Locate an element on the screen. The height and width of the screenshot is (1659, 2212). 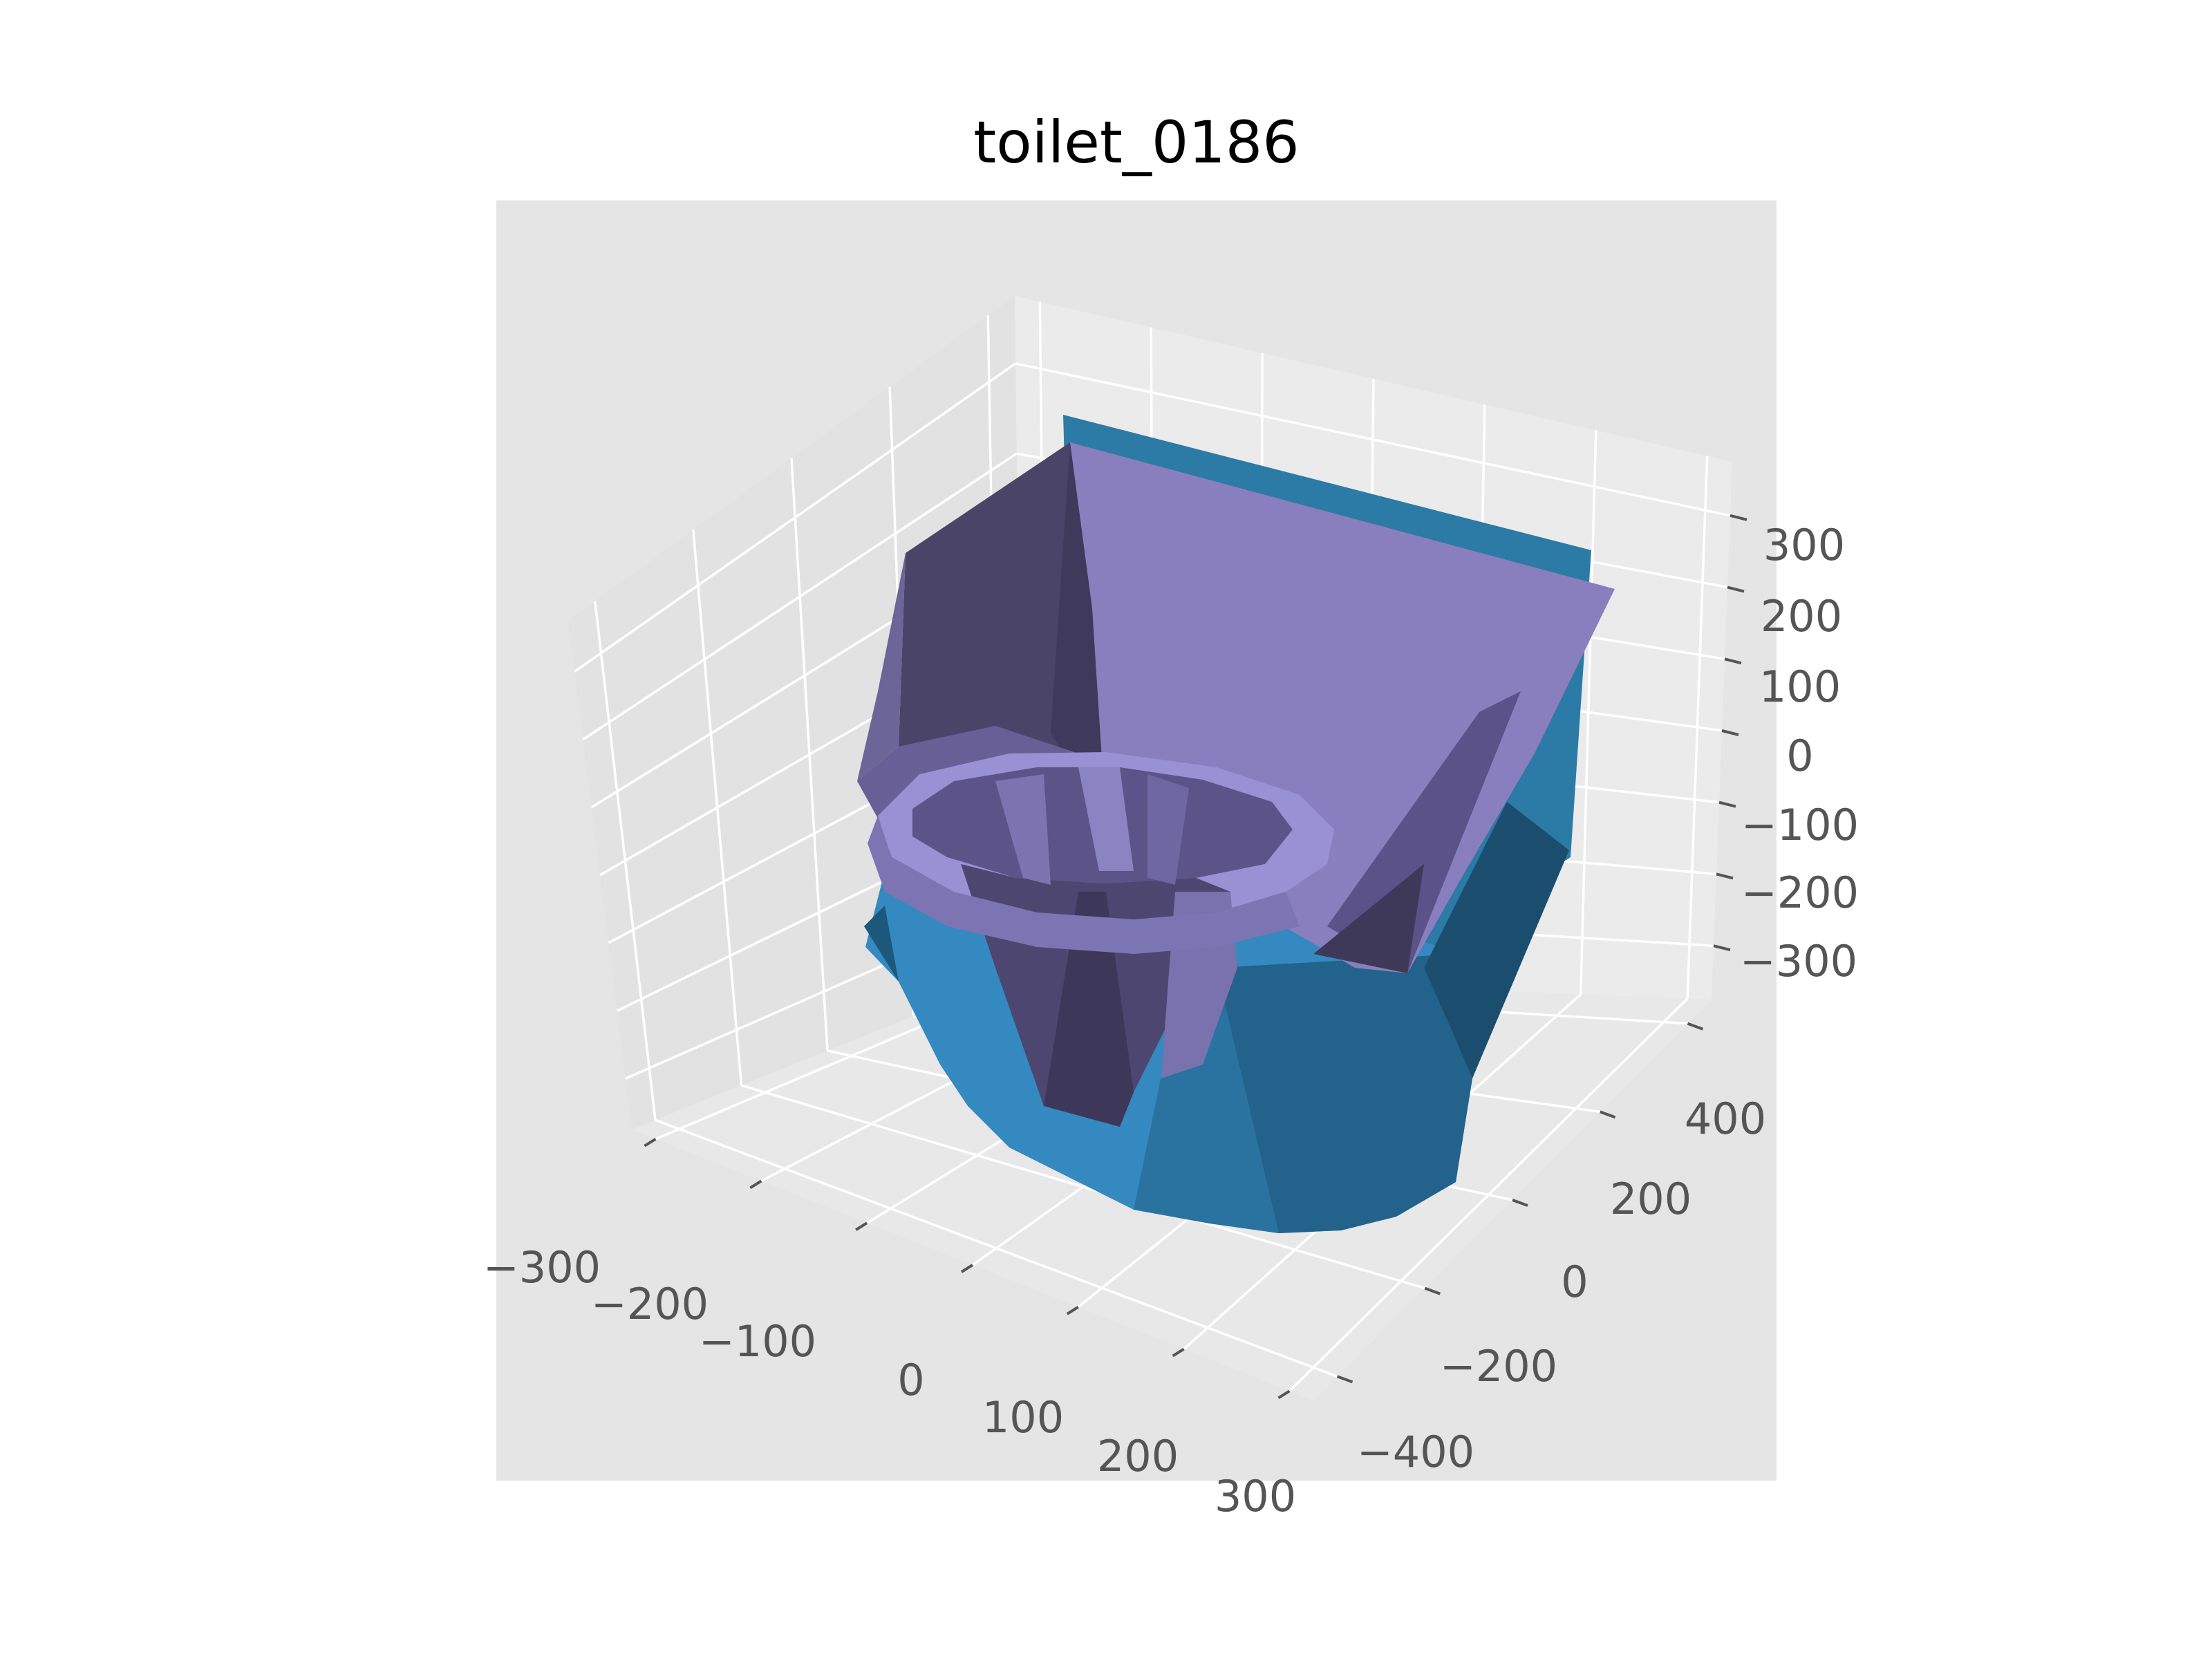
base-right-edge is located at coordinates (1497, 940).